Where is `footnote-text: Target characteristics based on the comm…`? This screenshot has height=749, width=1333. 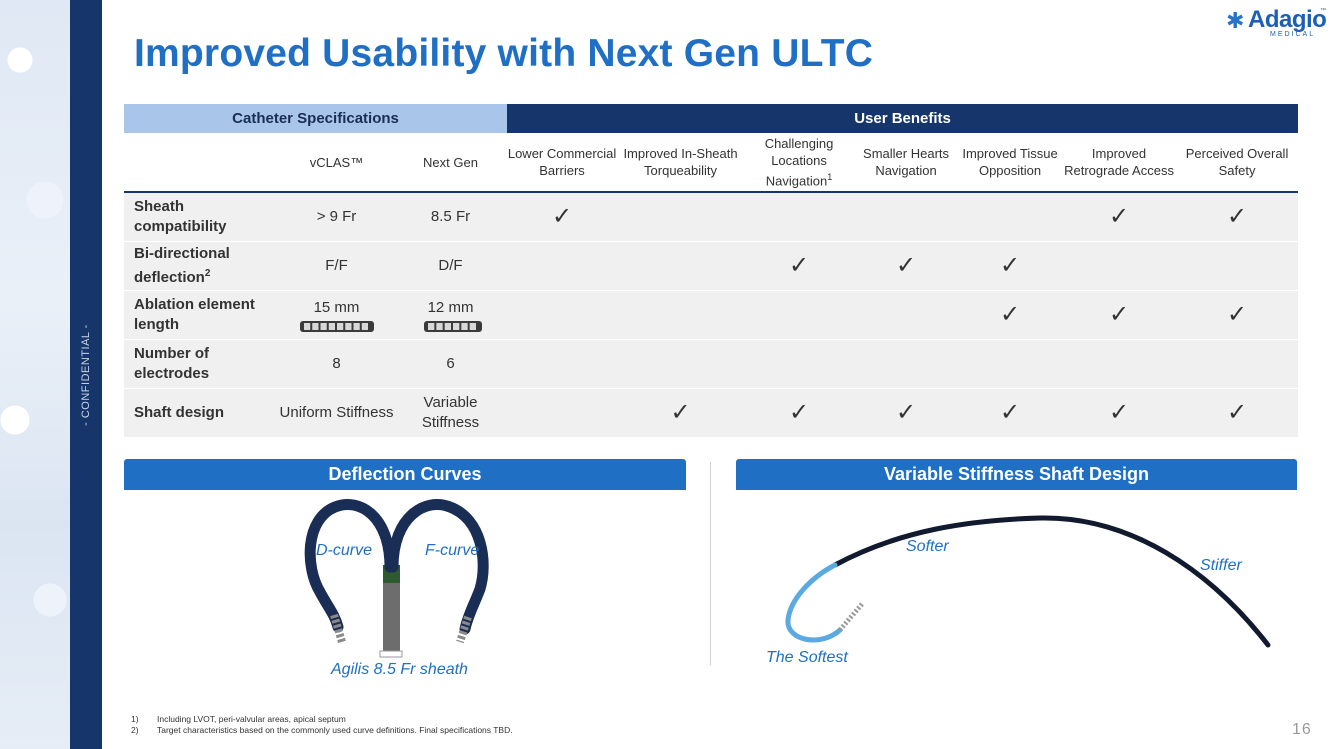
footnote-text: Target characteristics based on the comm… is located at coordinates (335, 730).